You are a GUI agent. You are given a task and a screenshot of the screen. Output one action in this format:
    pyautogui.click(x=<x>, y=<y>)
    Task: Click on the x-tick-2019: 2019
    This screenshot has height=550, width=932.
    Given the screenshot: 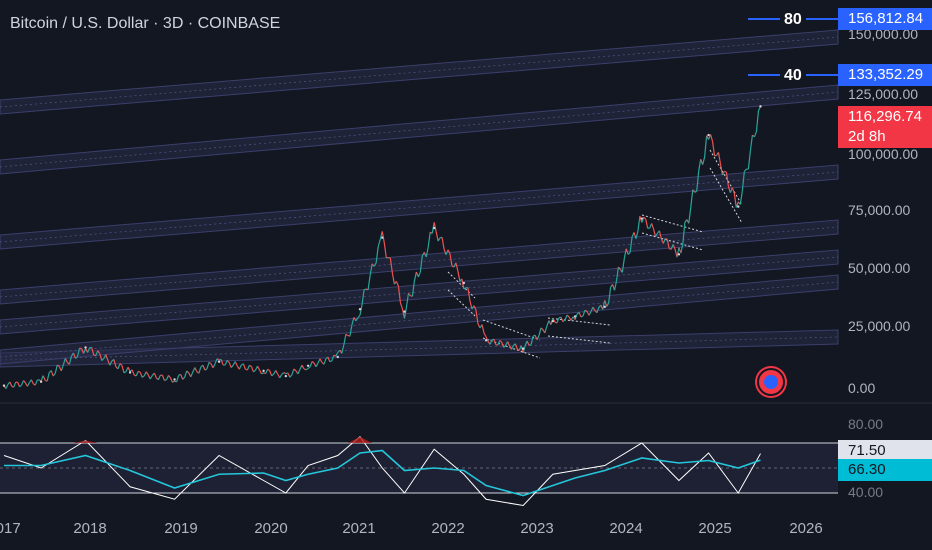 What is the action you would take?
    pyautogui.click(x=181, y=528)
    